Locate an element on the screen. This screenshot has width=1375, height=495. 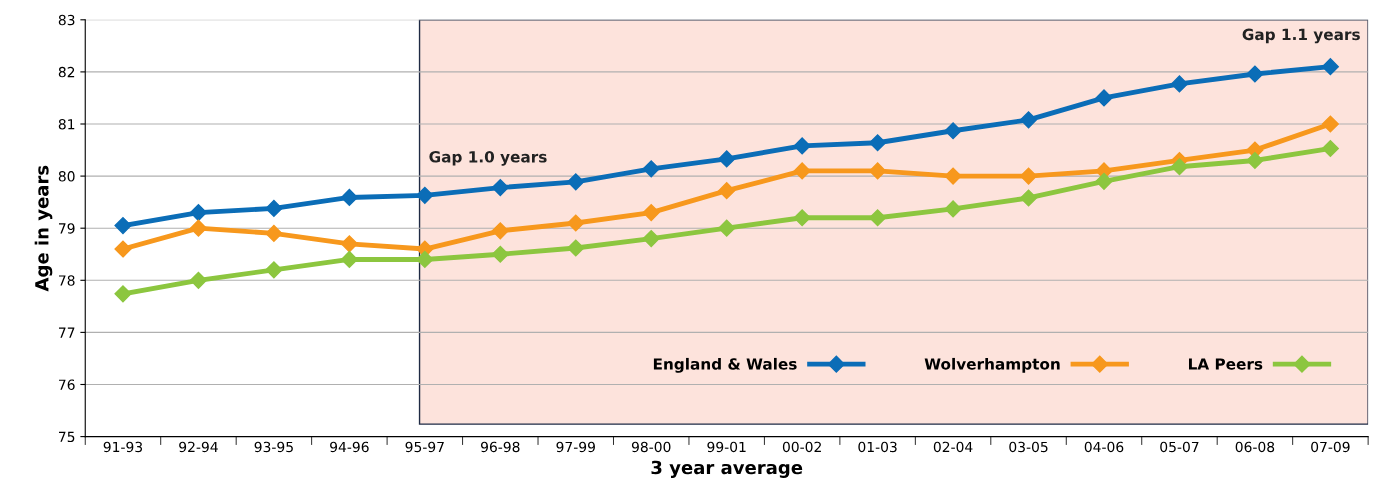
y-tick-label: 75 is located at coordinates (66, 437).